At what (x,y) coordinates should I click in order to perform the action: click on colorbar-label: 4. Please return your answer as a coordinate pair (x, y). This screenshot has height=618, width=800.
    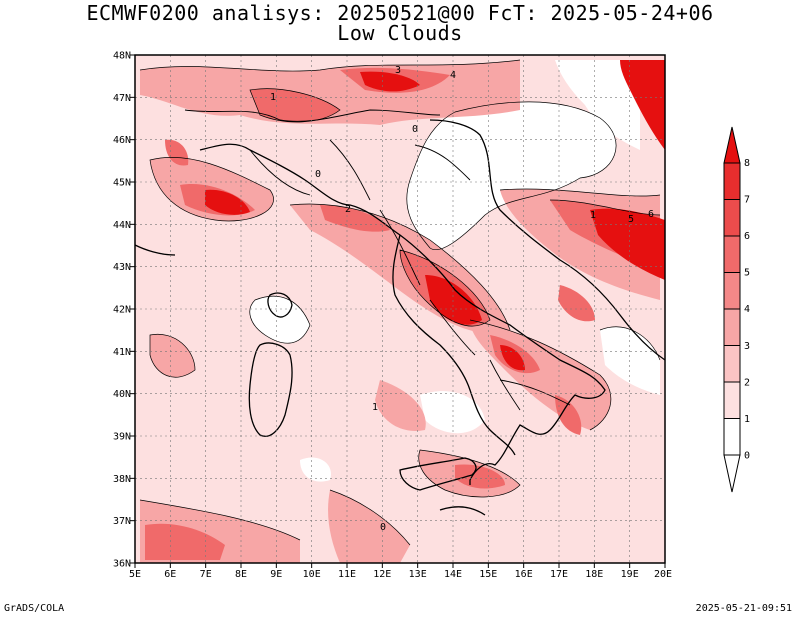
    Looking at the image, I should click on (747, 309).